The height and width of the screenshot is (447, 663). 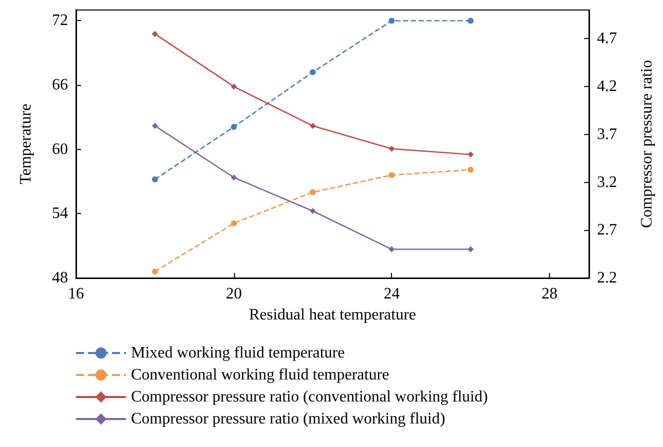 What do you see at coordinates (647, 144) in the screenshot?
I see `y2-axis-title: Compressor pressure ratio` at bounding box center [647, 144].